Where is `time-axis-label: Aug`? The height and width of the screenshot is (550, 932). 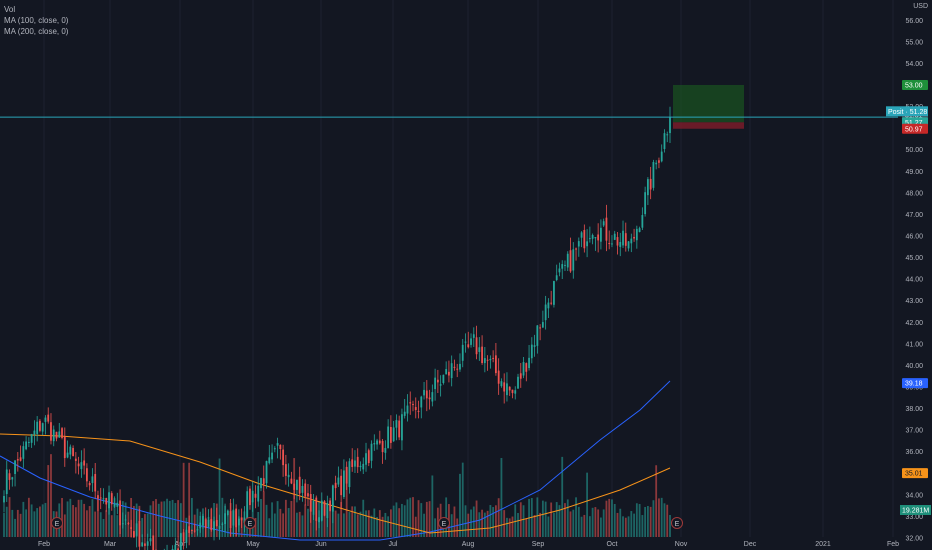 time-axis-label: Aug is located at coordinates (468, 544).